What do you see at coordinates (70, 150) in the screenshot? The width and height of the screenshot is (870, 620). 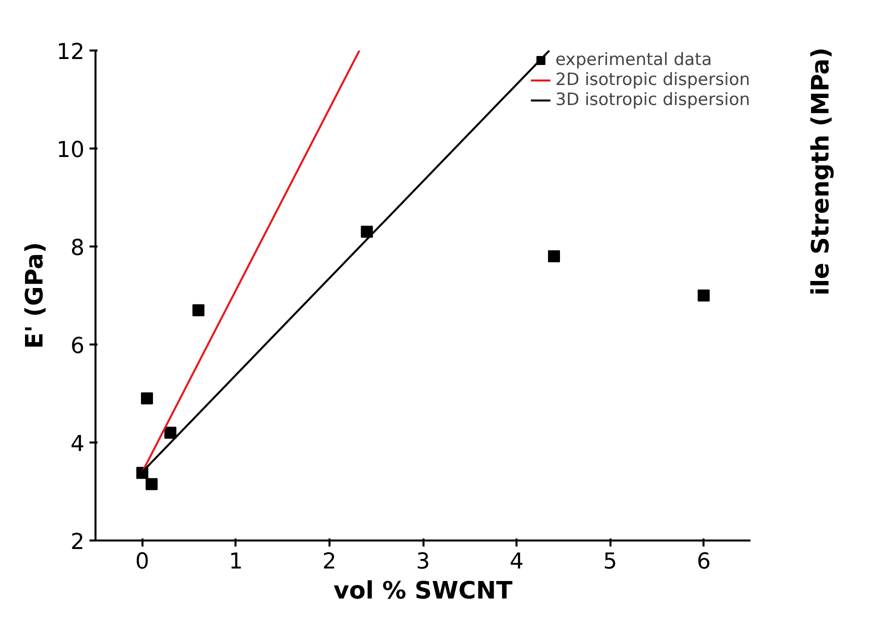 I see `y-tick-label: 10` at bounding box center [70, 150].